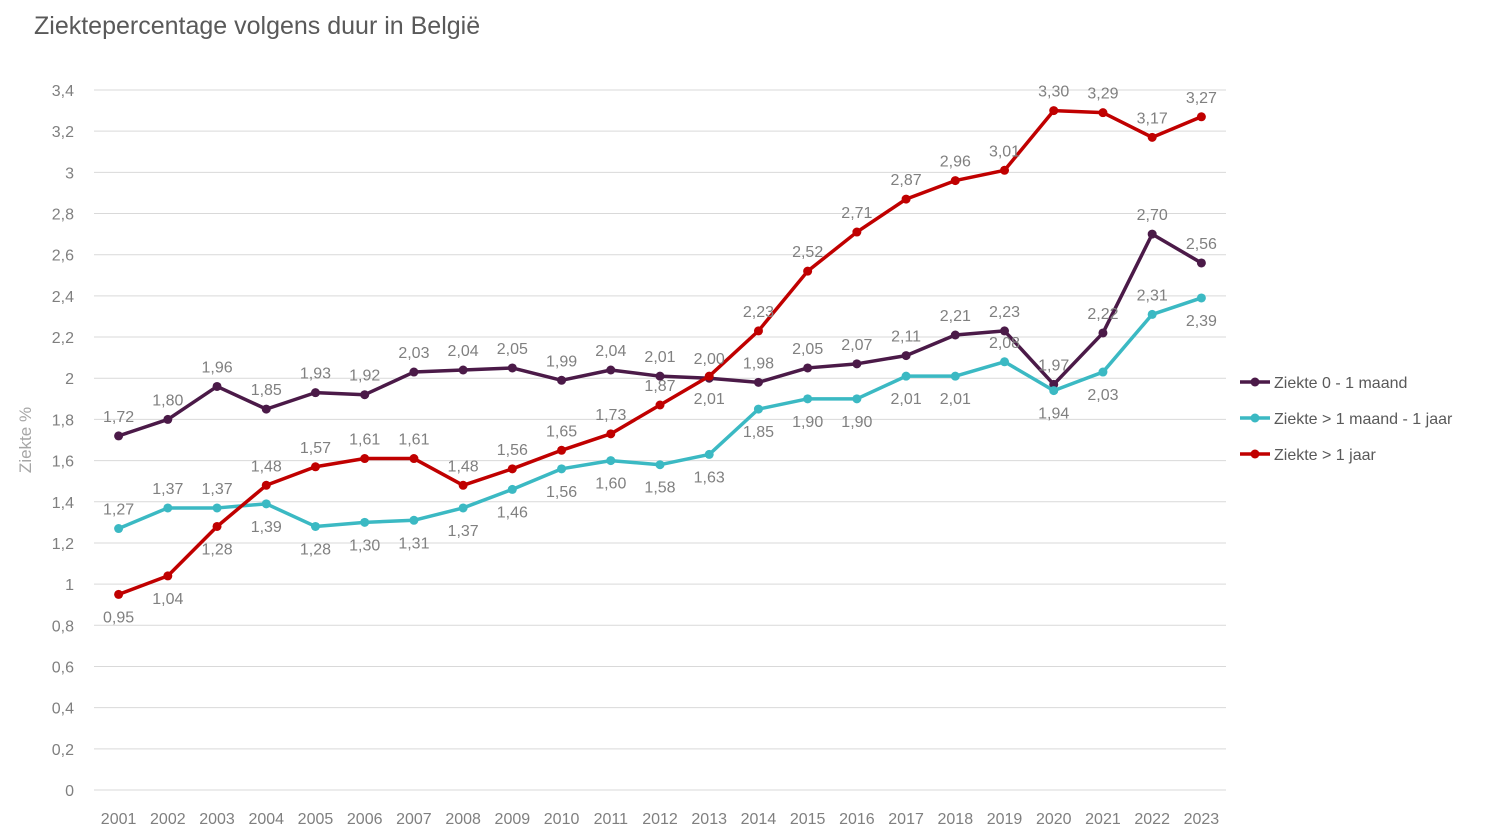 The height and width of the screenshot is (839, 1500). What do you see at coordinates (1005, 819) in the screenshot?
I see `x-tick-label: 2019` at bounding box center [1005, 819].